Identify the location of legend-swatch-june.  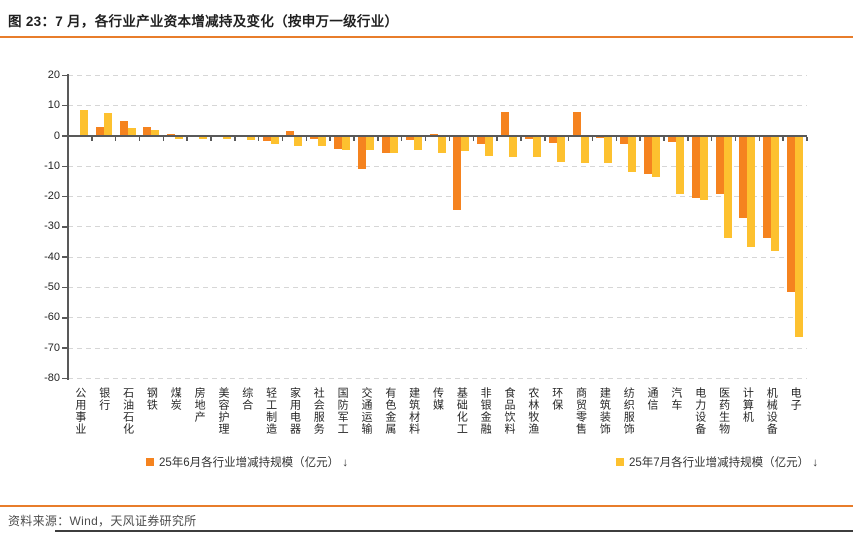
(150, 462).